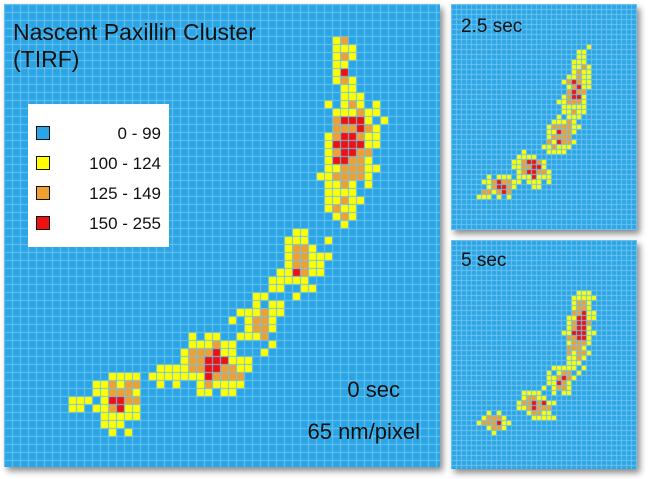 Image resolution: width=650 pixels, height=479 pixels. I want to click on heatmap-panel-2-5-sec: 2.5 sec, so click(544, 117).